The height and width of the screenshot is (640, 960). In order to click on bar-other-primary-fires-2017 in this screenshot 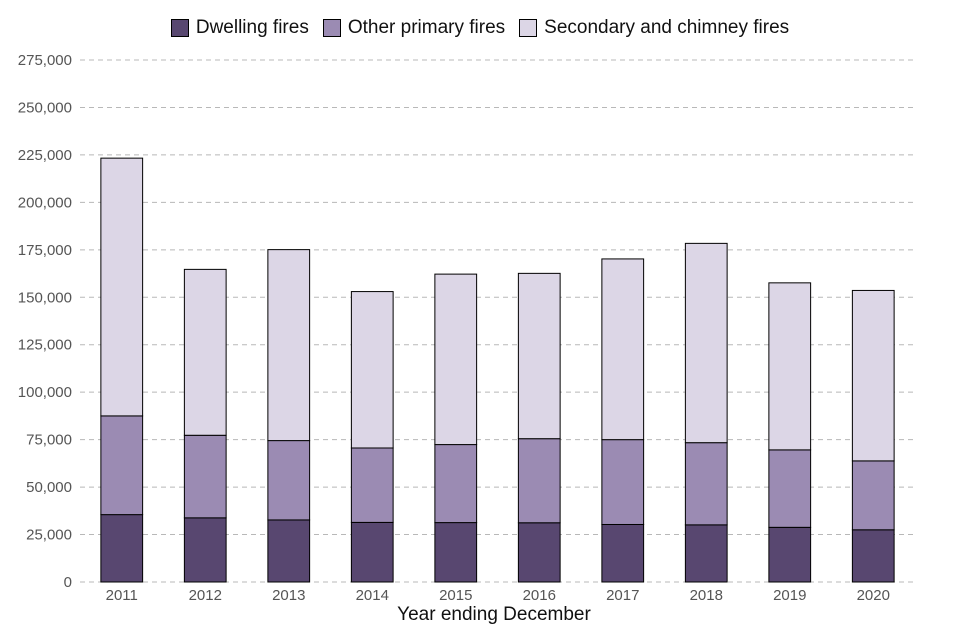, I will do `click(623, 482)`.